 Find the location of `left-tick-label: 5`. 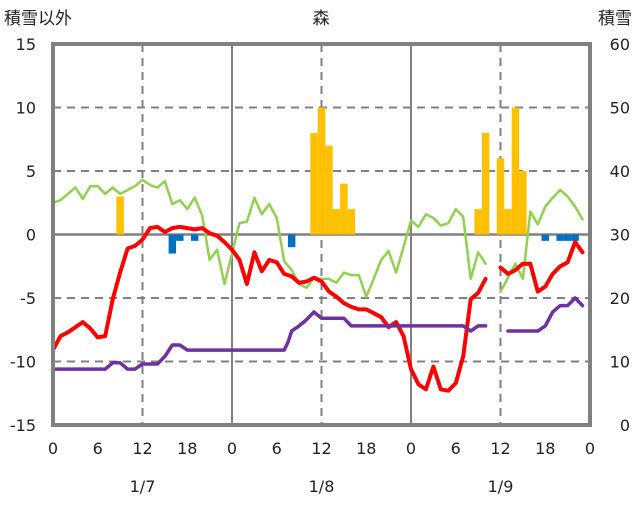

left-tick-label: 5 is located at coordinates (31, 171).